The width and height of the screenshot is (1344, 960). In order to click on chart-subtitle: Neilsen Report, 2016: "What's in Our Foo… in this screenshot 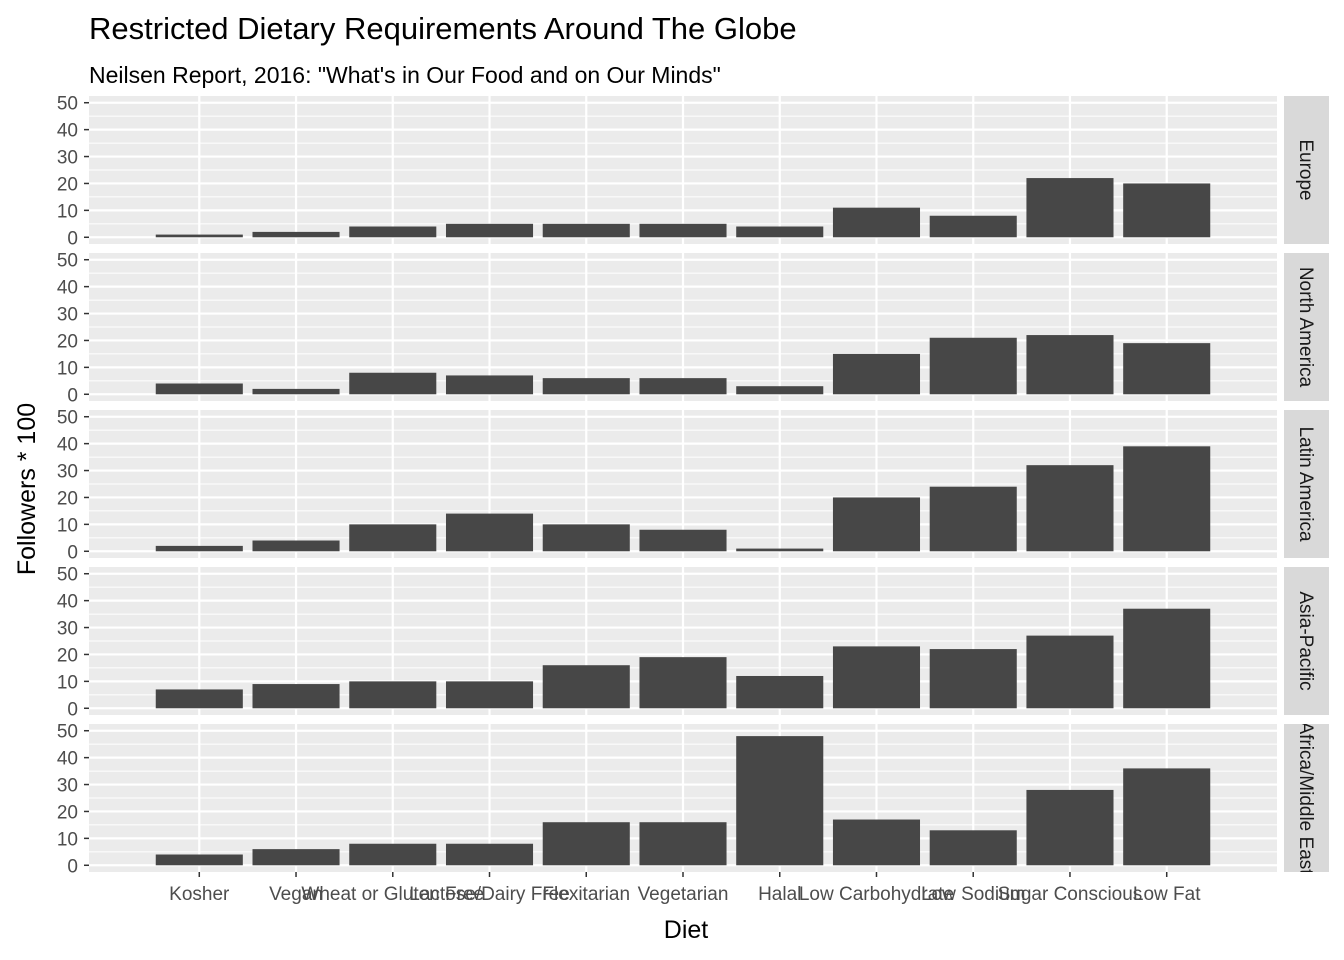, I will do `click(405, 75)`.